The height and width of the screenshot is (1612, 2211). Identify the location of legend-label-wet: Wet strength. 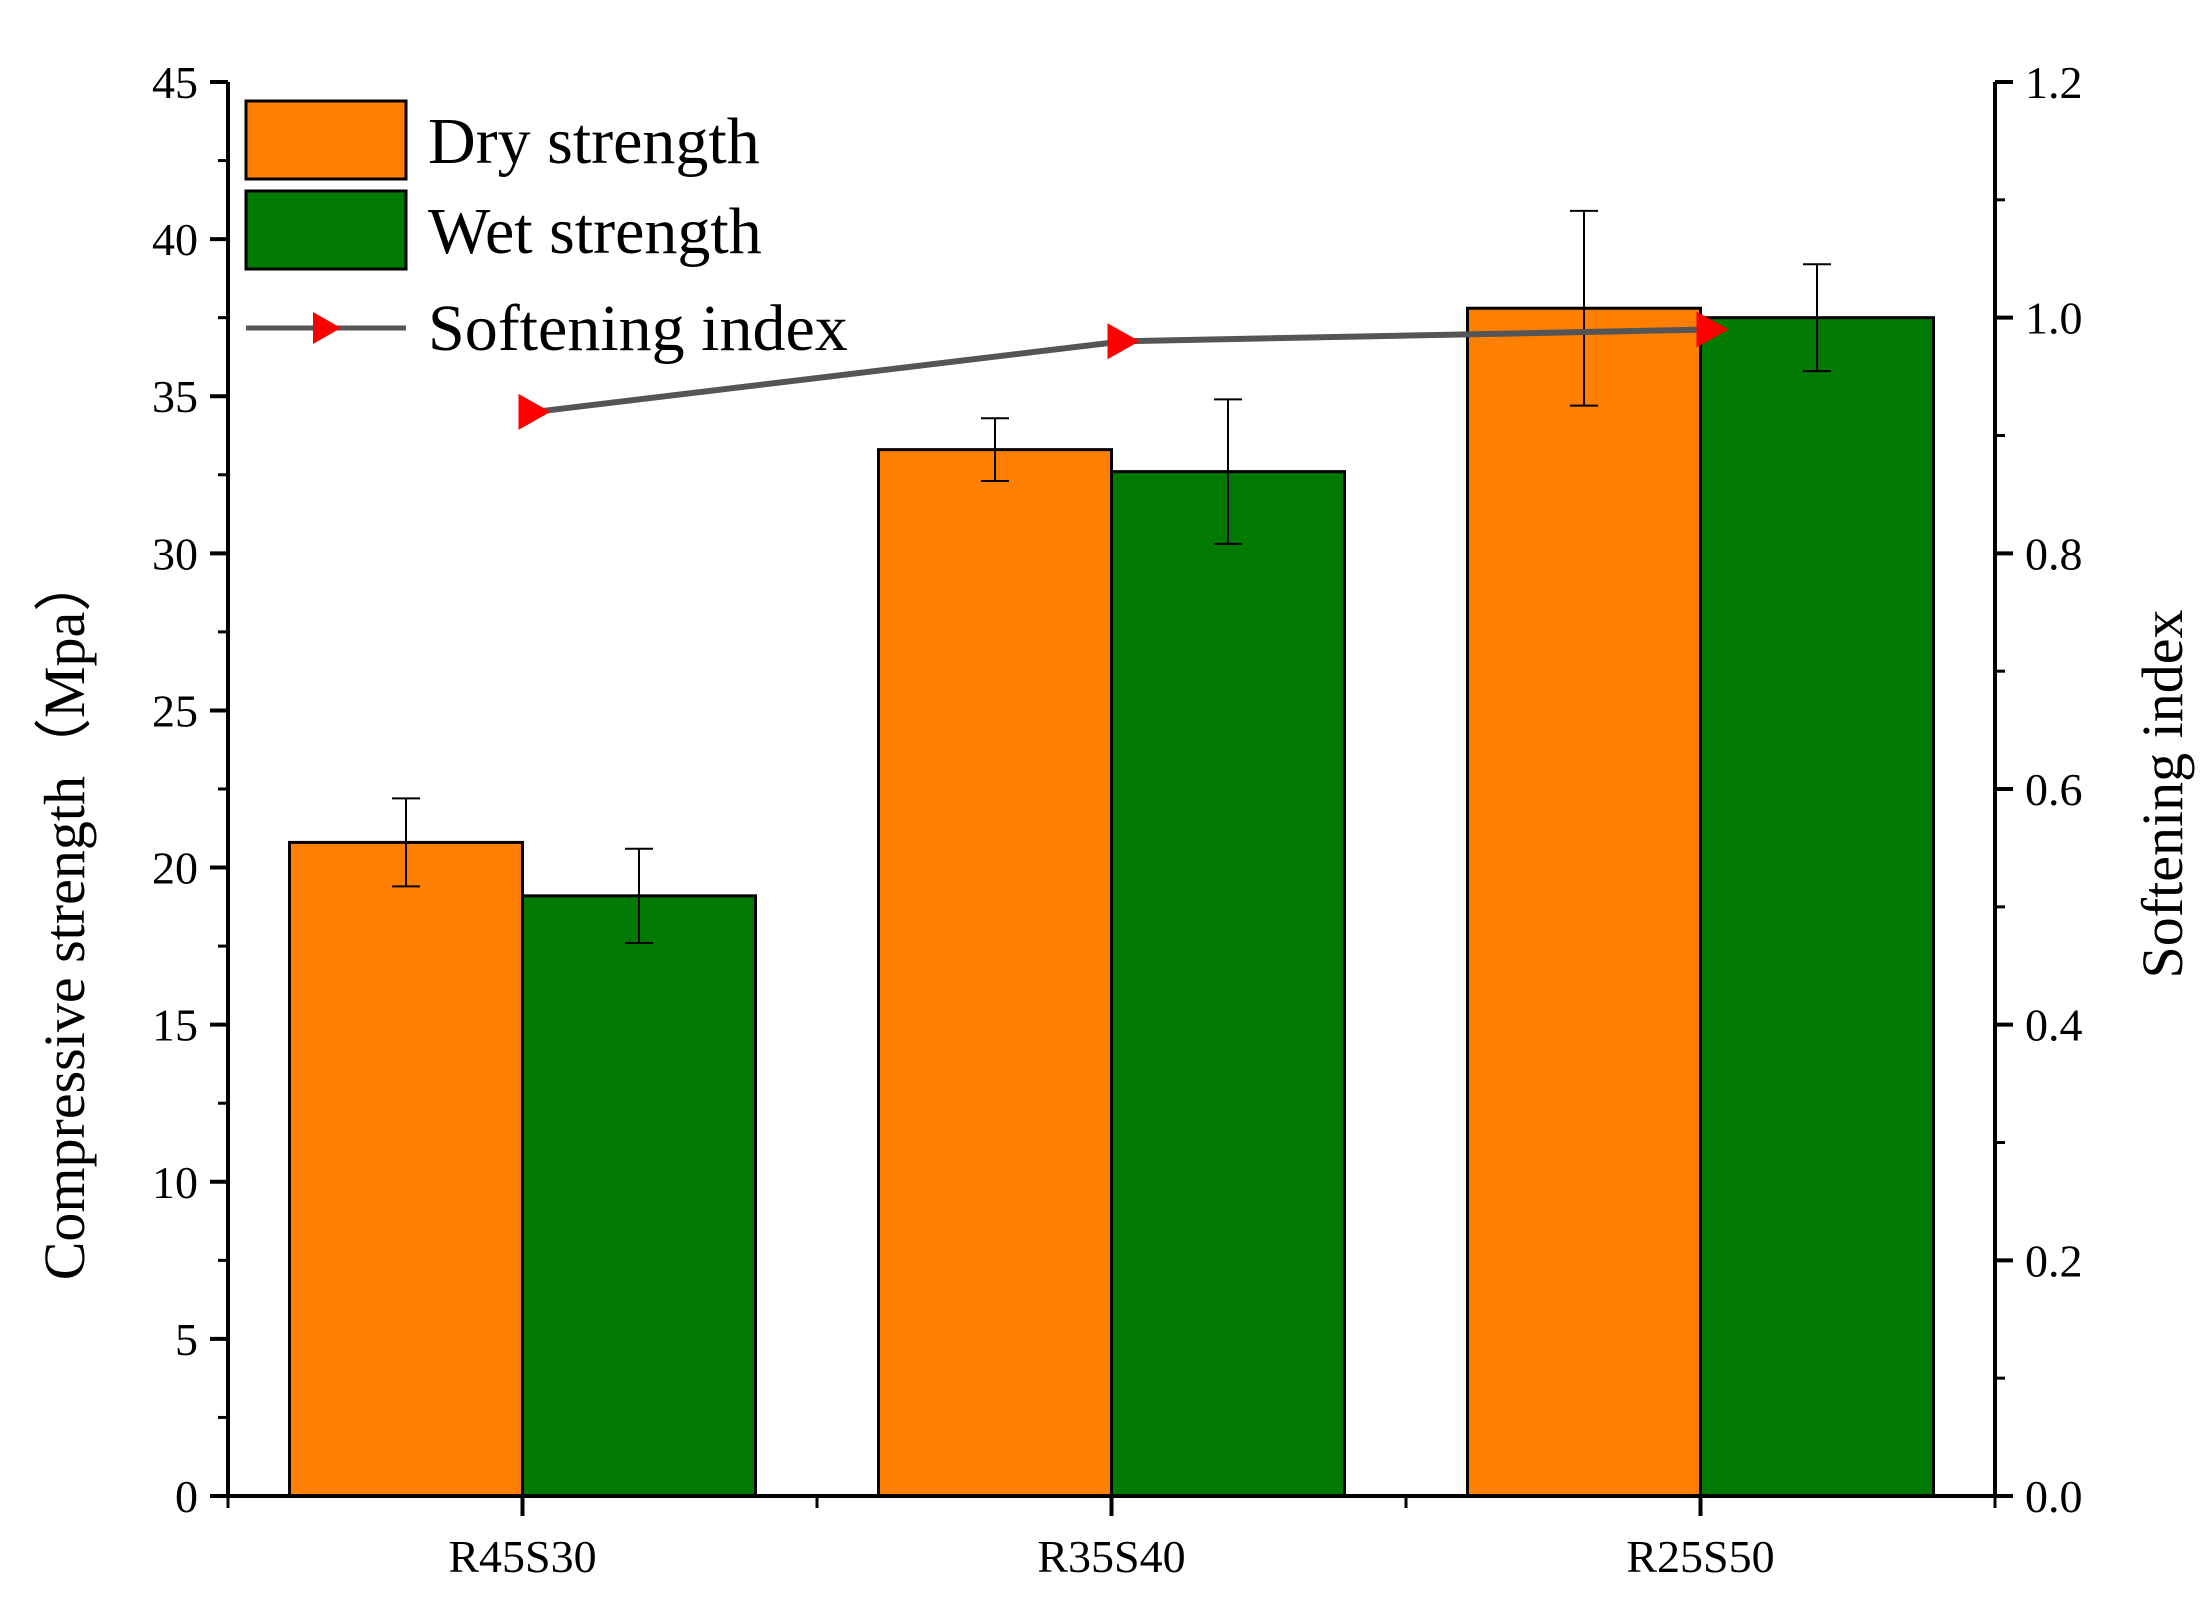
(595, 231).